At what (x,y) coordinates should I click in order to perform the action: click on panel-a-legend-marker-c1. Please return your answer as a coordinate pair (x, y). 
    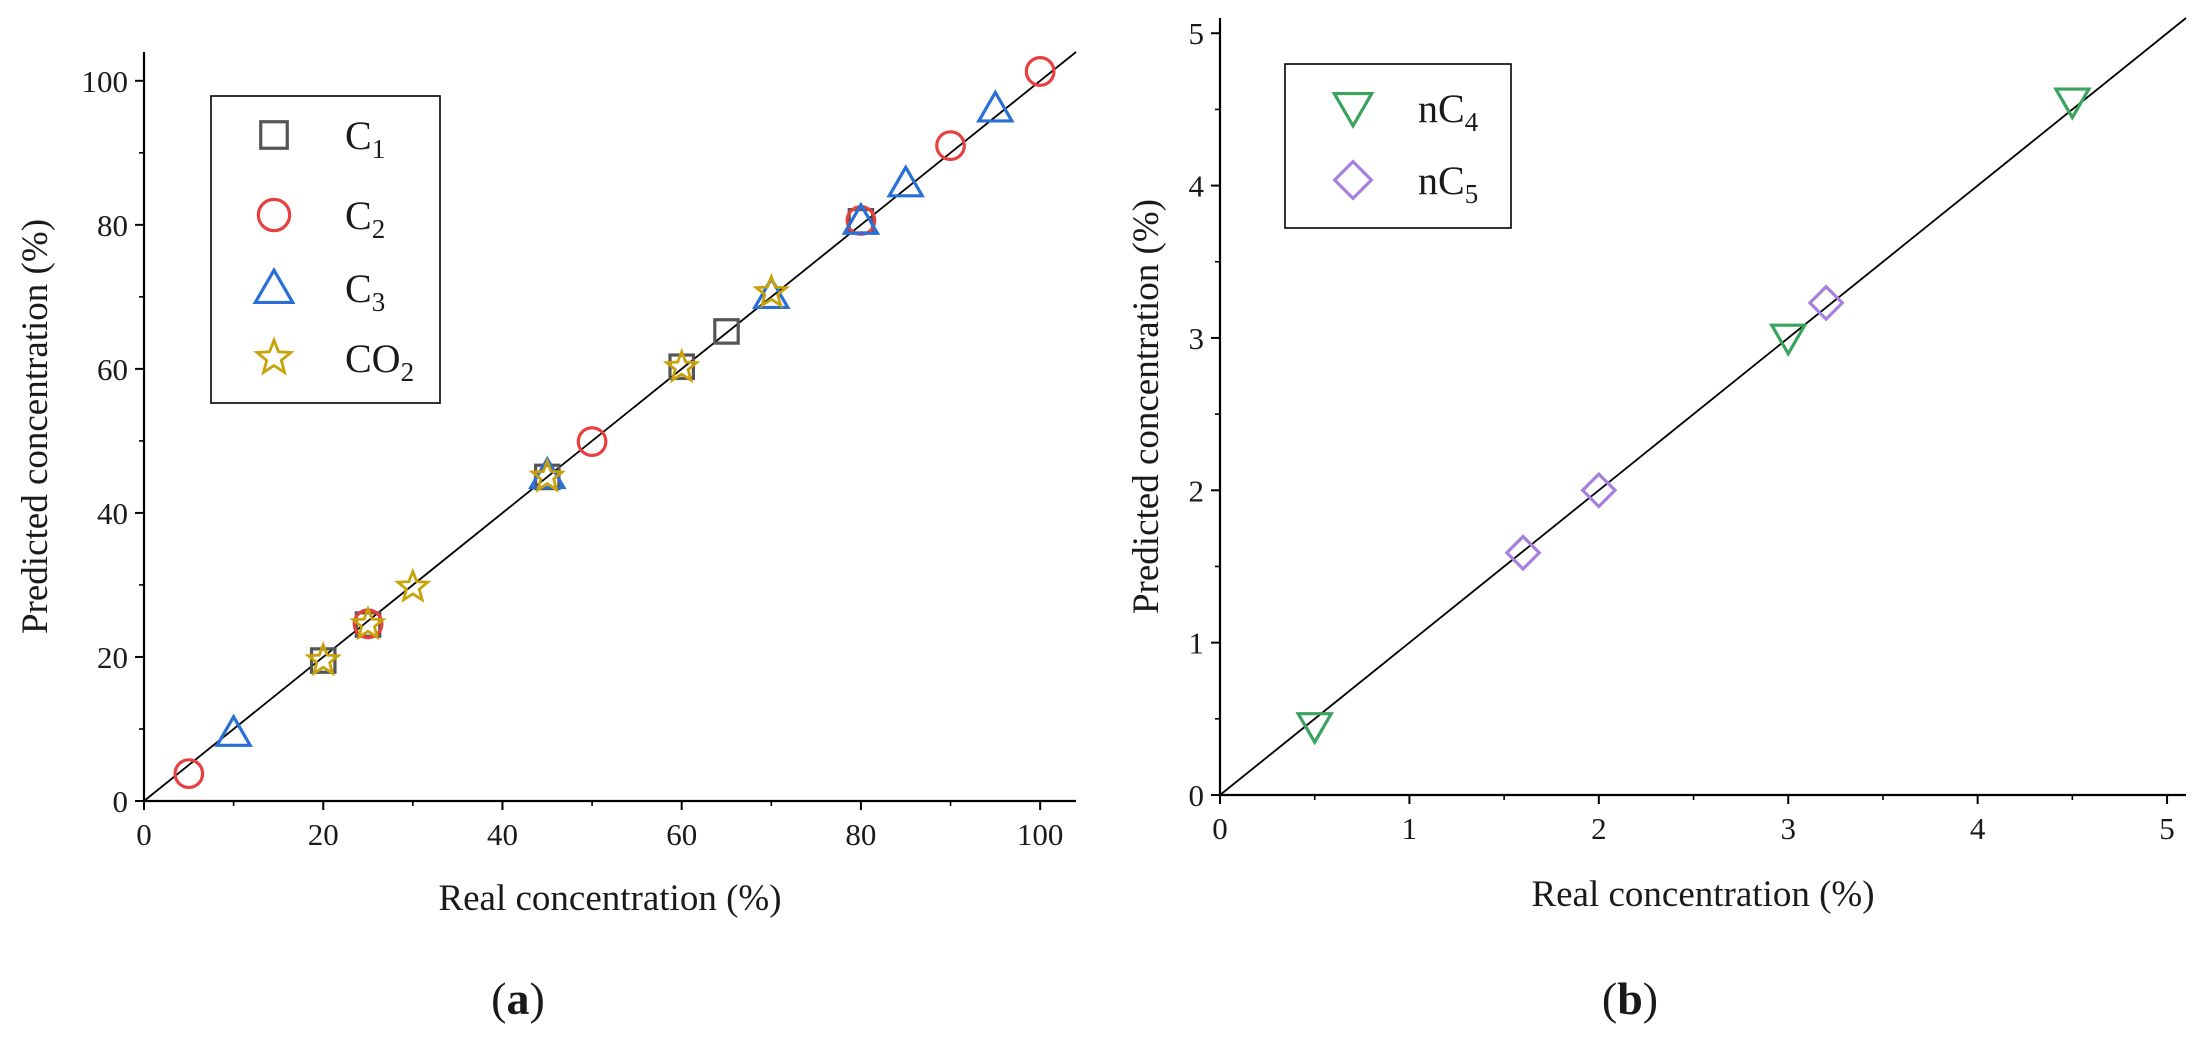
    Looking at the image, I should click on (274, 135).